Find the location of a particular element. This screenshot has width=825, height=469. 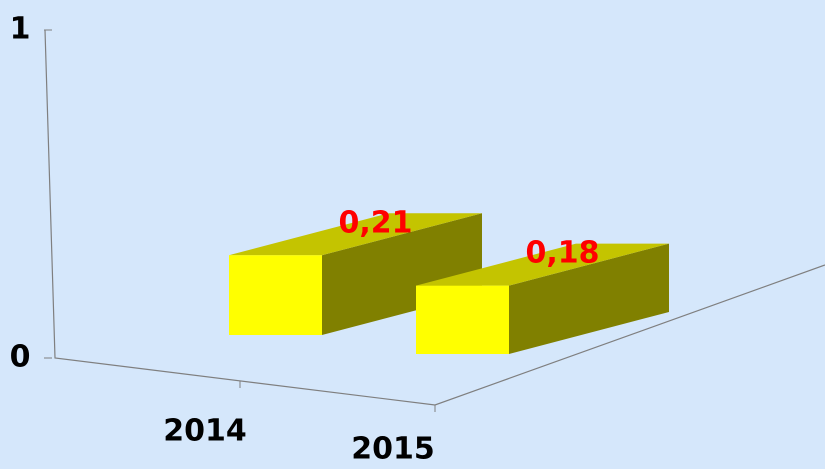

y-tick-label: 0 is located at coordinates (20, 357).